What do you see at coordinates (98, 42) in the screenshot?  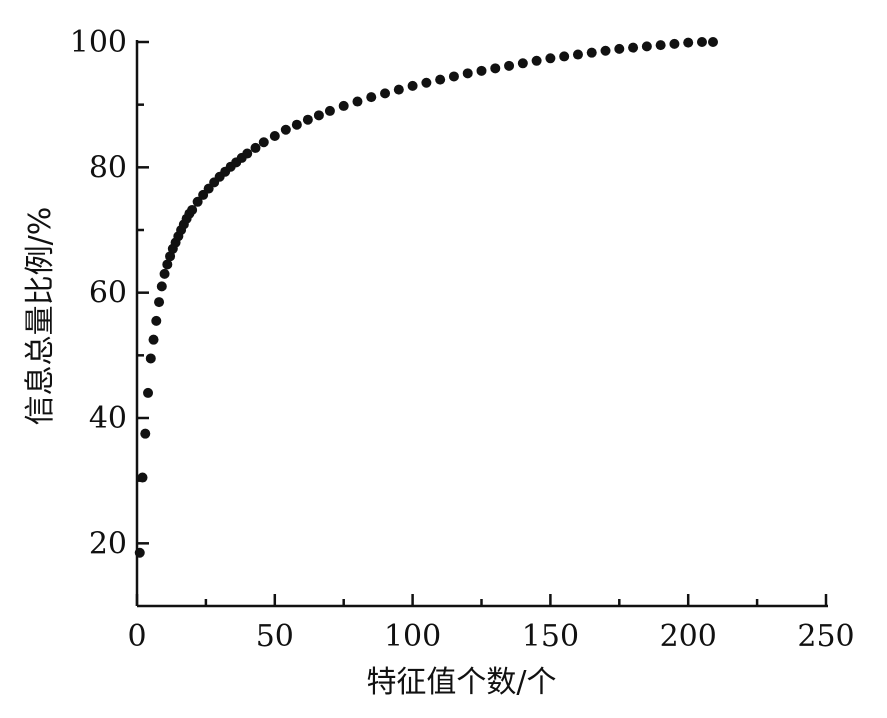 I see `y-tick-label: 100` at bounding box center [98, 42].